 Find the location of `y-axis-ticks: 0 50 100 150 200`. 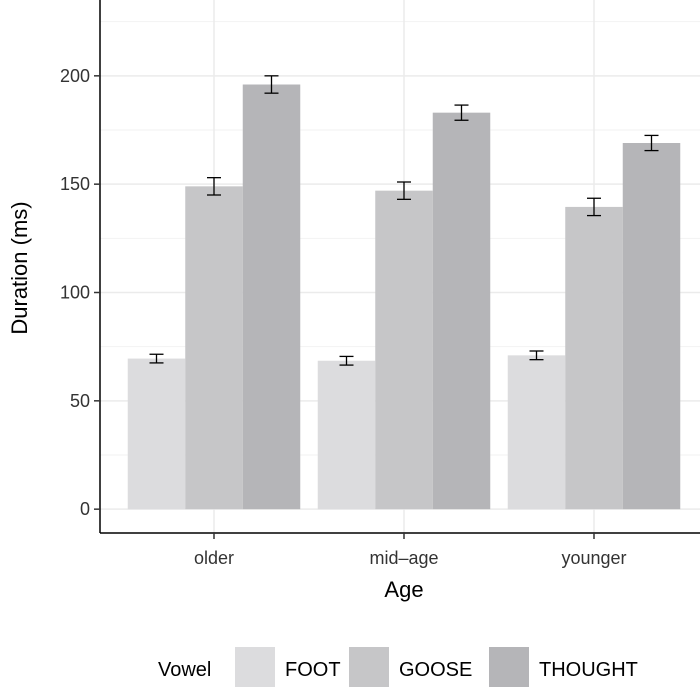

y-axis-ticks: 0 50 100 150 200 is located at coordinates (80, 292).